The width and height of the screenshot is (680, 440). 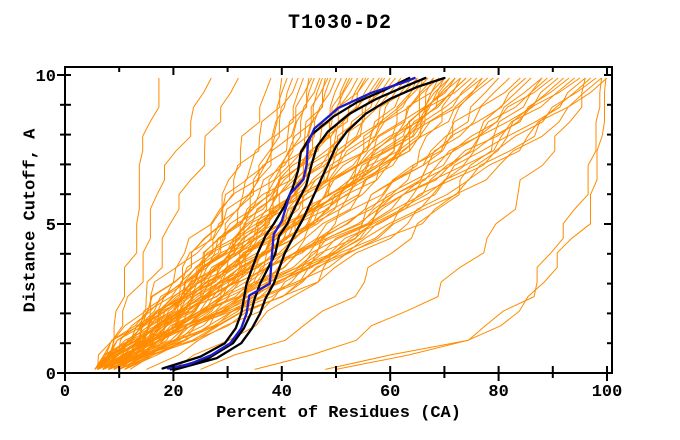 I want to click on x-tick-label: 60, so click(x=390, y=392).